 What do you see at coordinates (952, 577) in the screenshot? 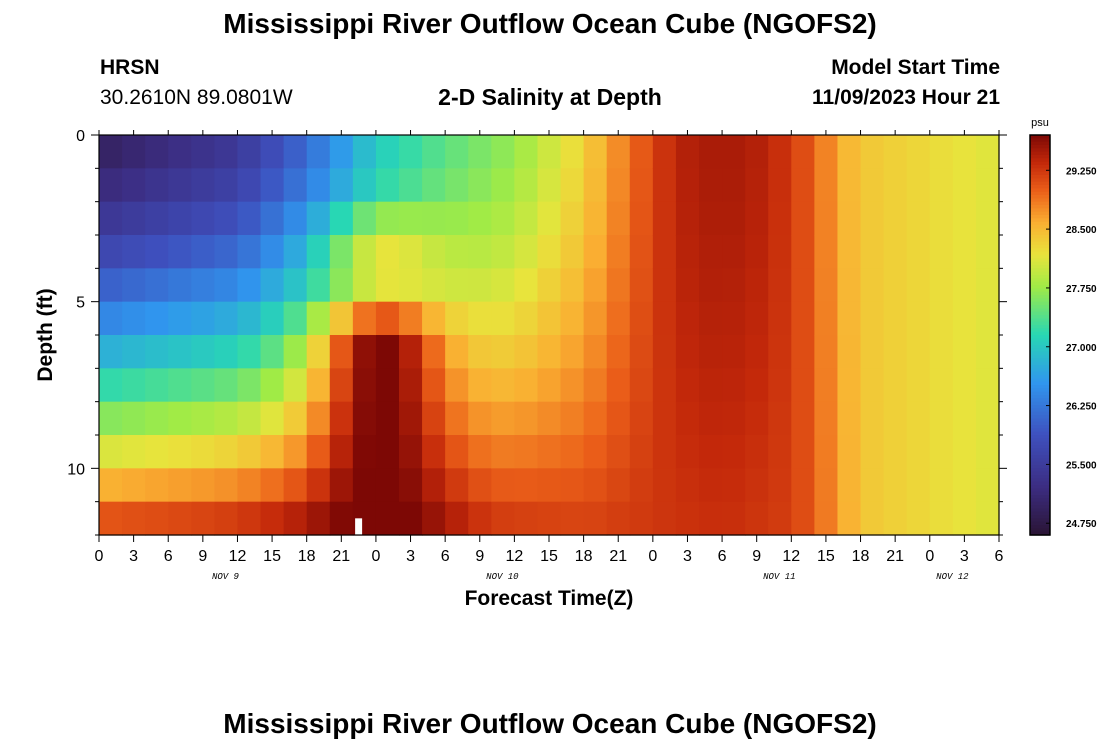
I see `day-label: NOV 12` at bounding box center [952, 577].